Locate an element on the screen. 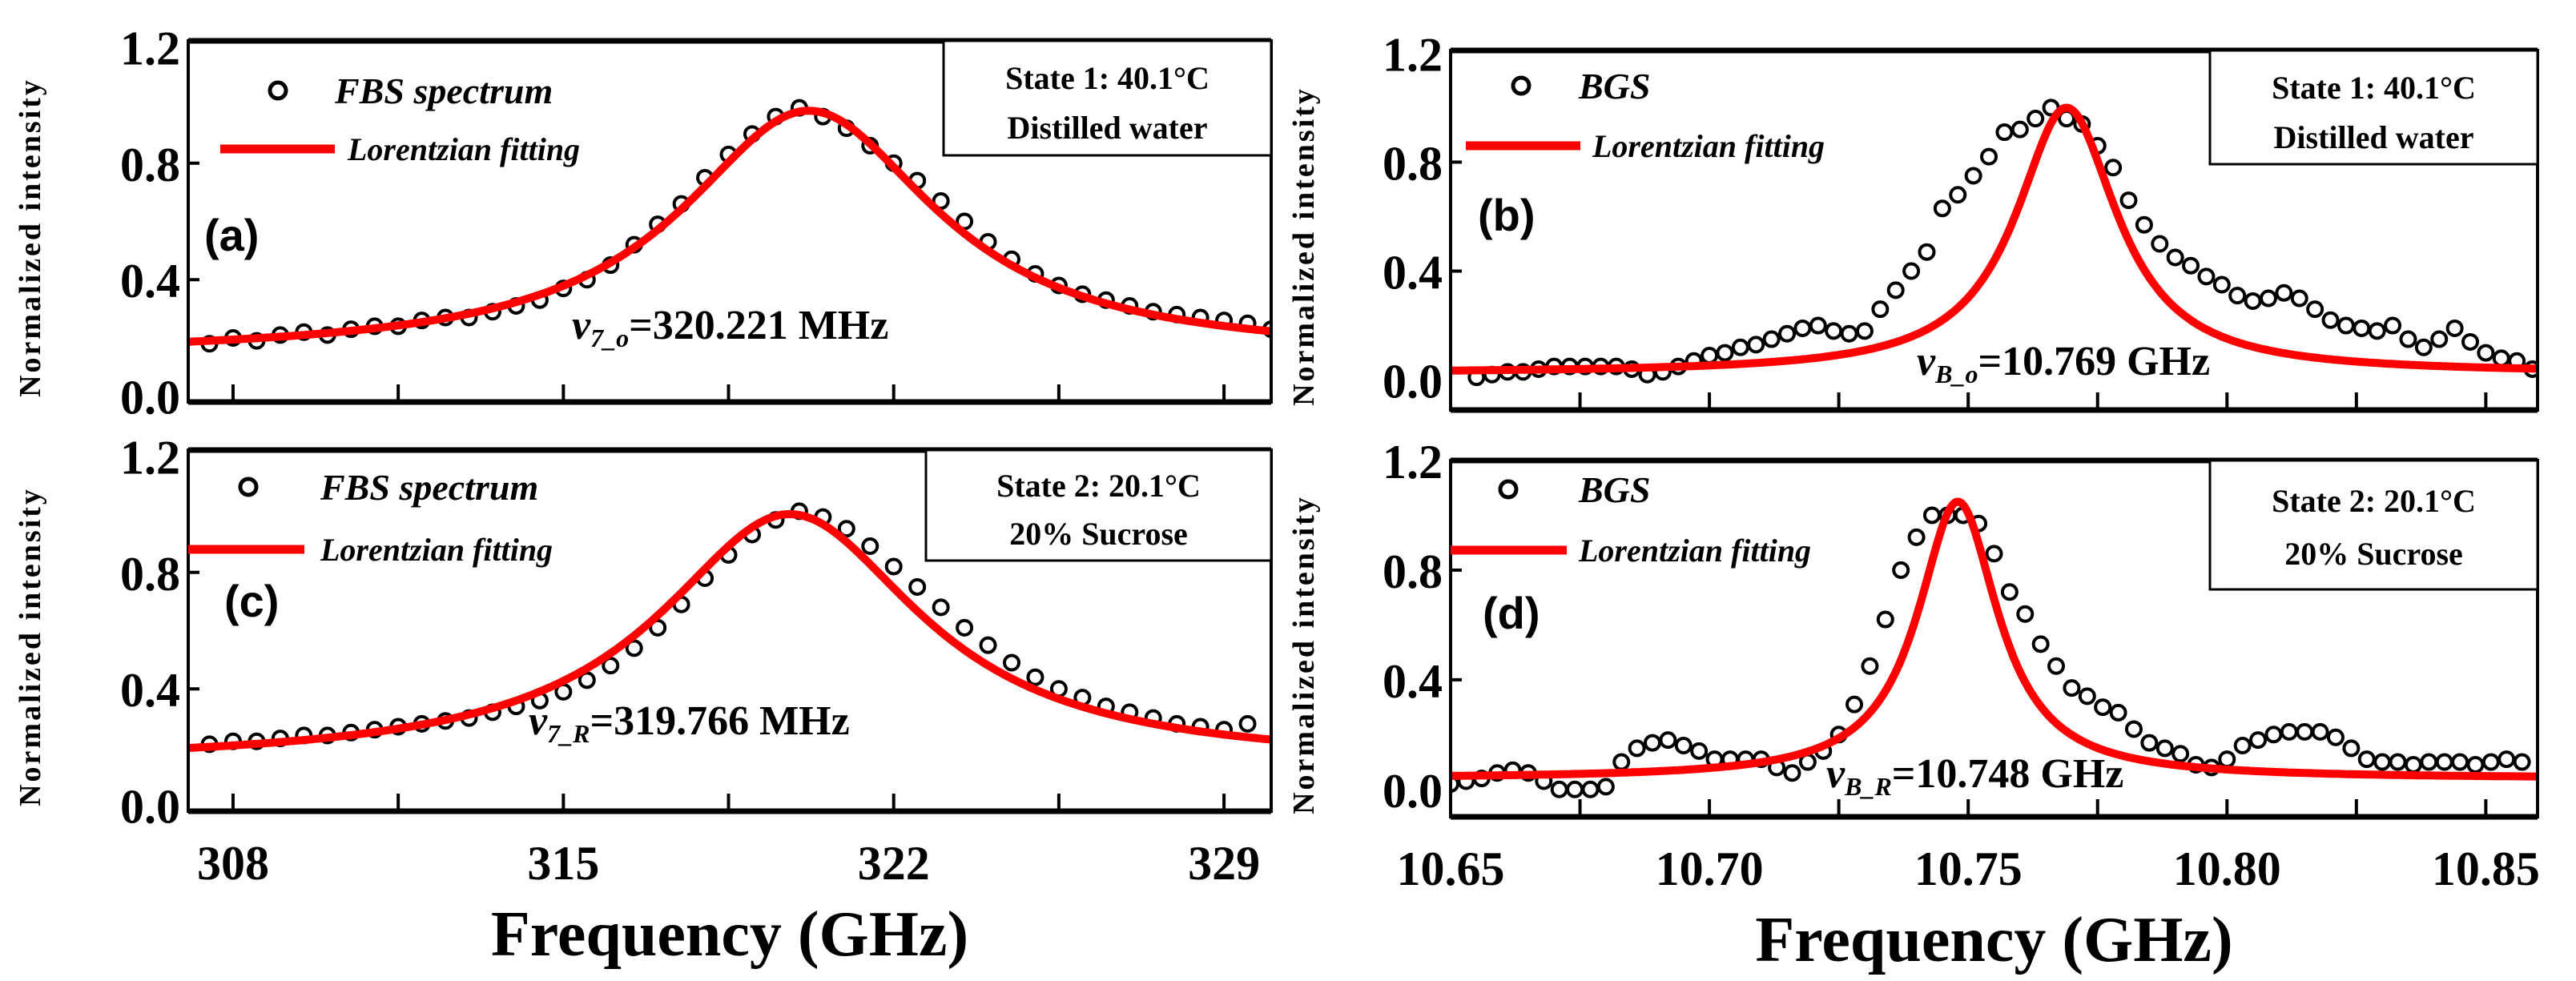 Image resolution: width=2576 pixels, height=981 pixels. y-tick-label: 0.8 is located at coordinates (1413, 571).